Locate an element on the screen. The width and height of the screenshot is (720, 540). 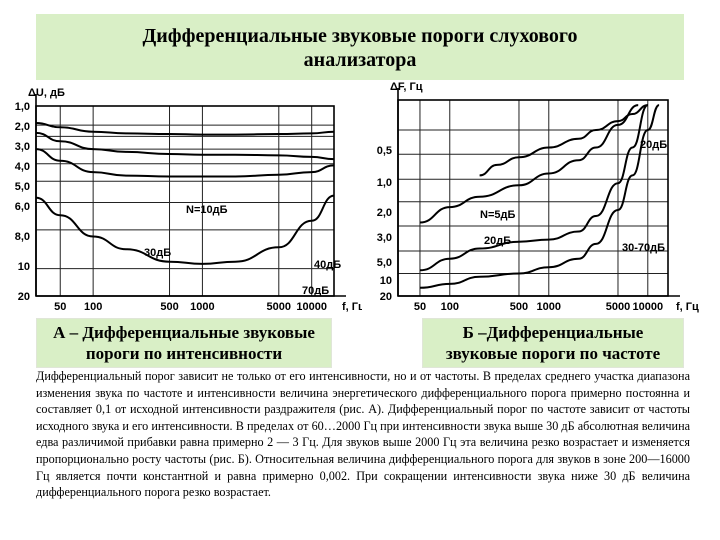
series-label: 40дБ is located at coordinates (327, 265).